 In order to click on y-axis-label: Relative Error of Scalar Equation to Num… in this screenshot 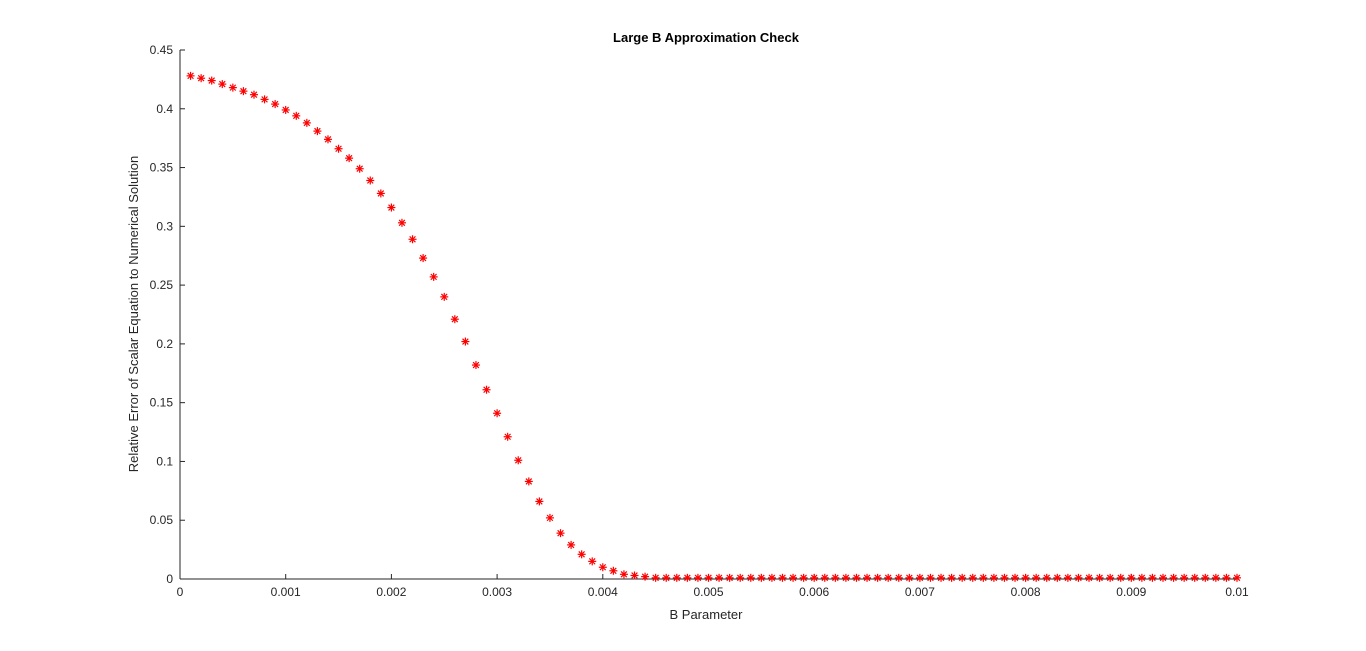, I will do `click(133, 314)`.